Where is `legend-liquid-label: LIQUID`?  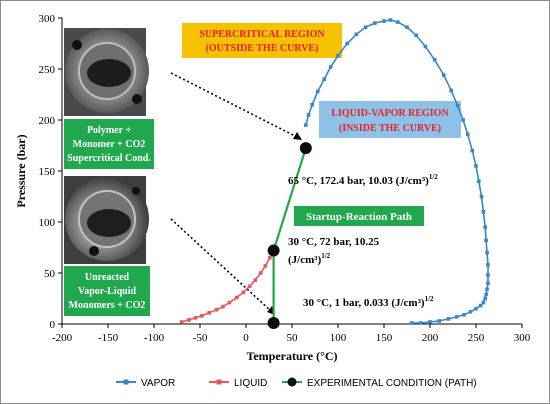 legend-liquid-label: LIQUID is located at coordinates (250, 383).